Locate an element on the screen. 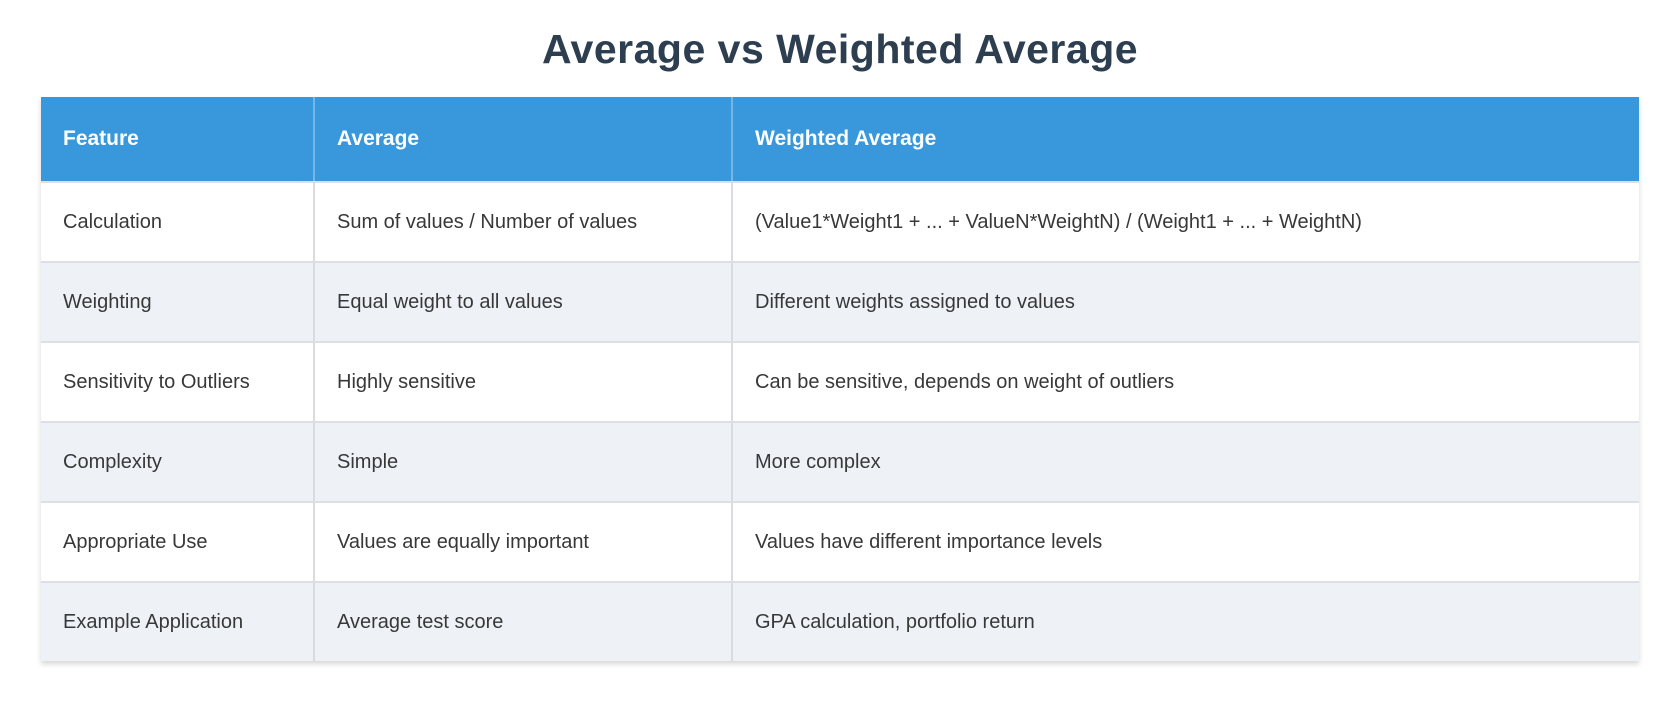 The height and width of the screenshot is (704, 1680). table-header: Feature Average Weighted Average is located at coordinates (840, 139).